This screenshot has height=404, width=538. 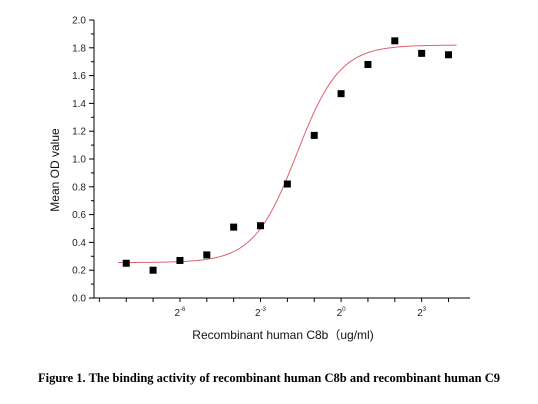 I want to click on y-tick-label: 1.0, so click(x=79, y=160).